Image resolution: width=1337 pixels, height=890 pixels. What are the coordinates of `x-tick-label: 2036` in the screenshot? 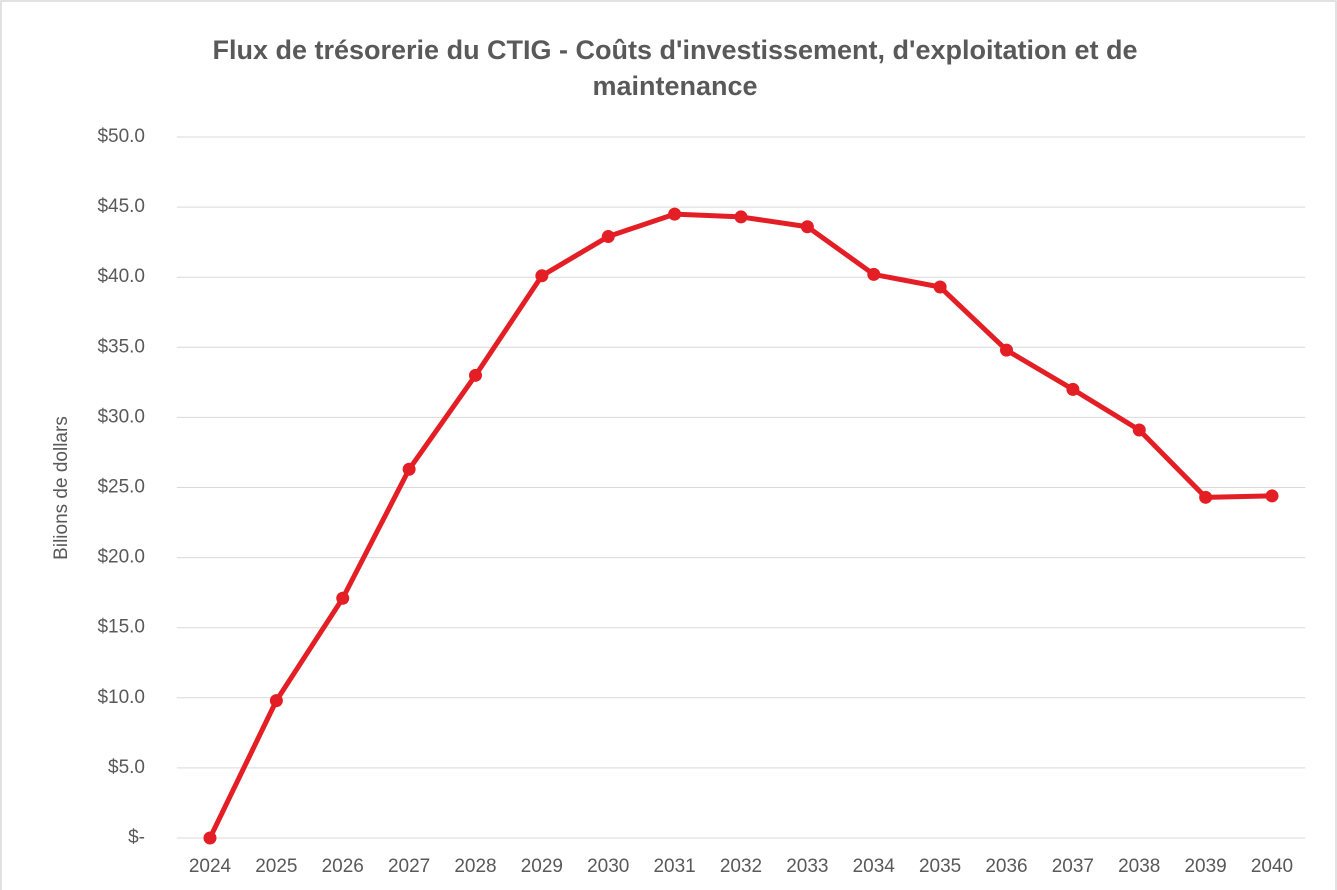 It's located at (1006, 866).